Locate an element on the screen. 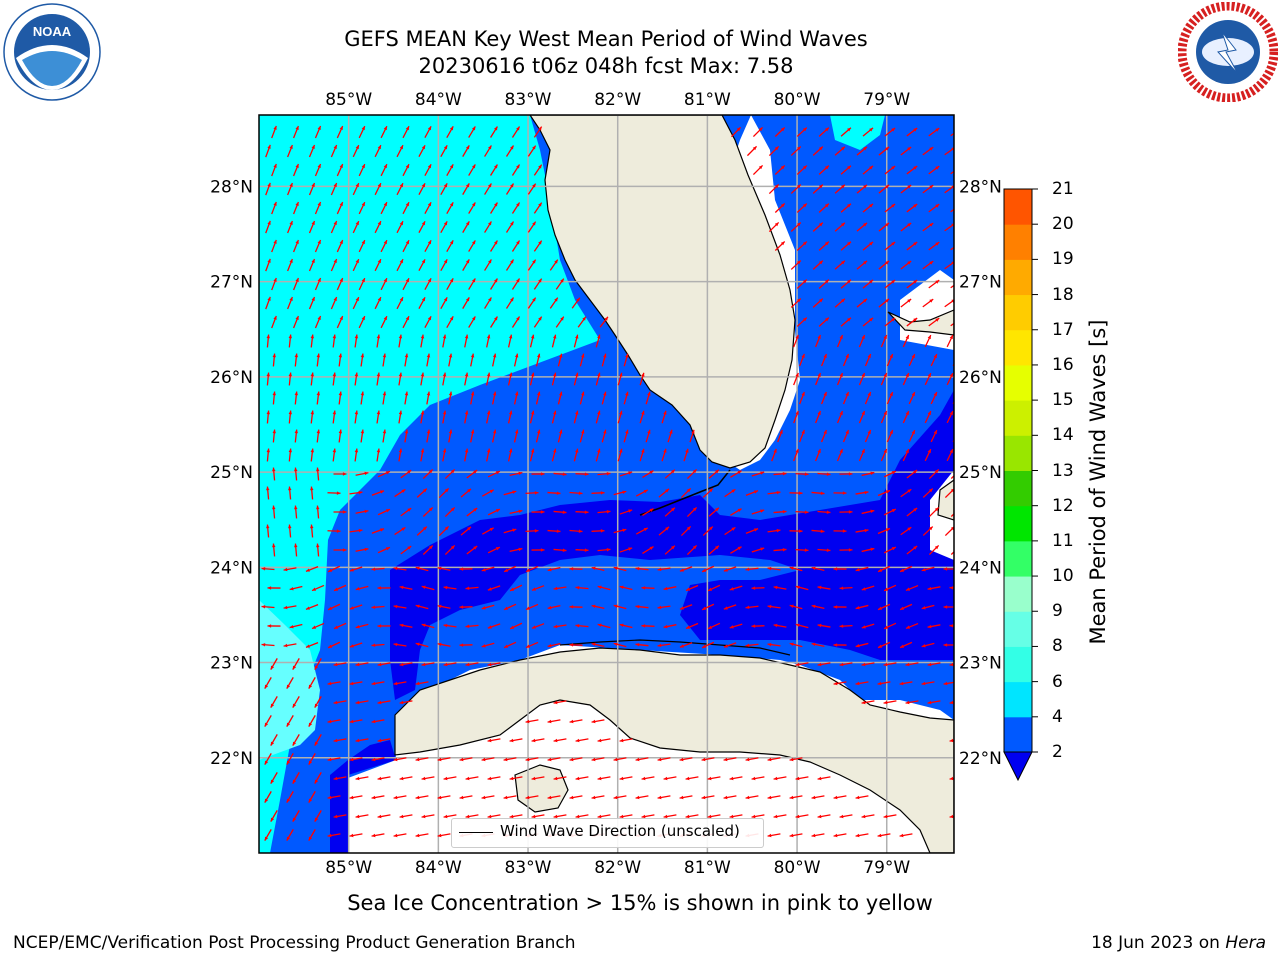 The image size is (1280, 960). cuba-land is located at coordinates (674, 750).